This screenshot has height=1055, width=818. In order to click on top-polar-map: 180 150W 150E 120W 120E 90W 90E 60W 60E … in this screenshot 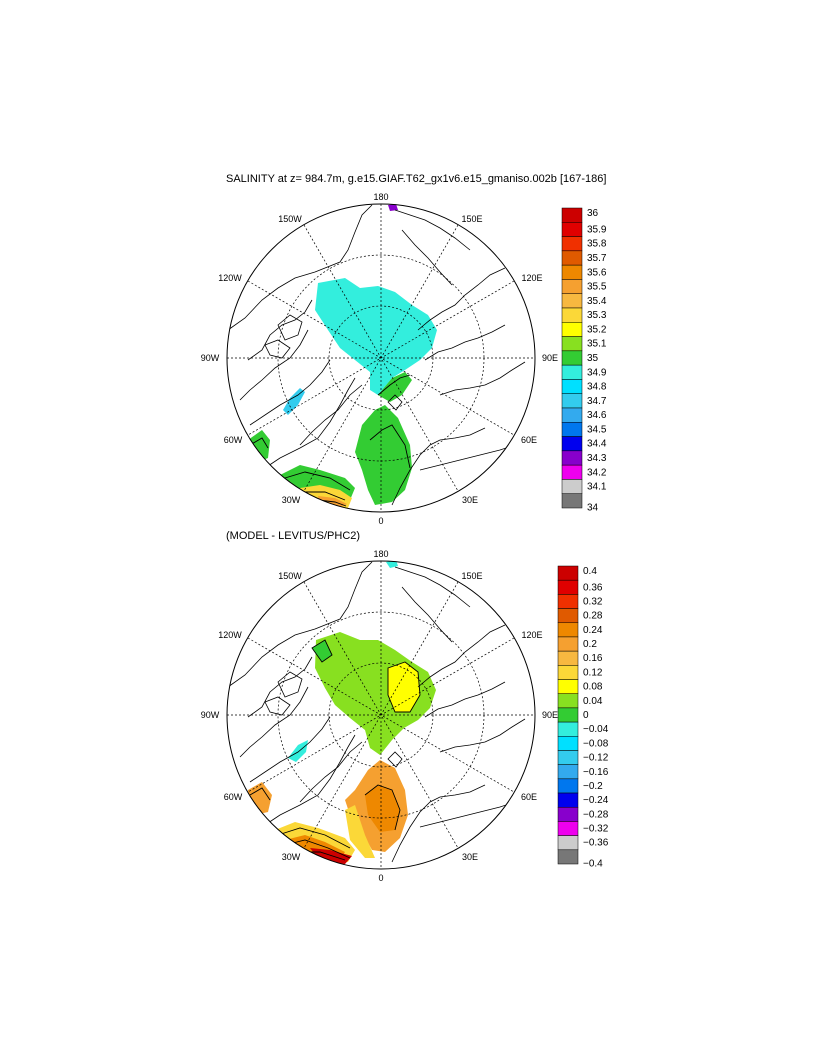, I will do `click(379, 359)`.